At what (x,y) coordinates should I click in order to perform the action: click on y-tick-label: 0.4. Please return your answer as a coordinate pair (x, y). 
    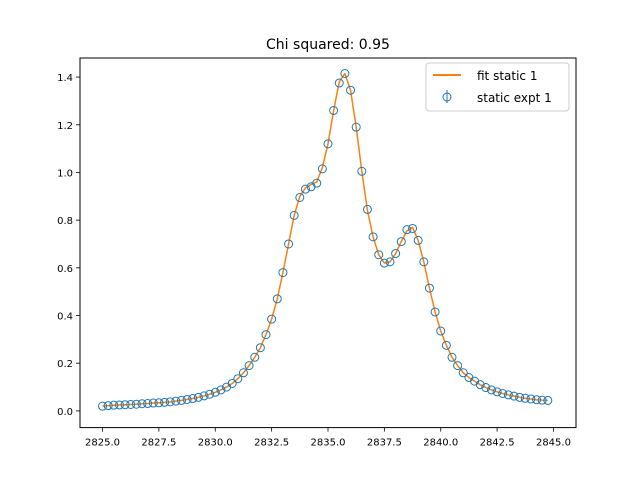
    Looking at the image, I should click on (65, 317).